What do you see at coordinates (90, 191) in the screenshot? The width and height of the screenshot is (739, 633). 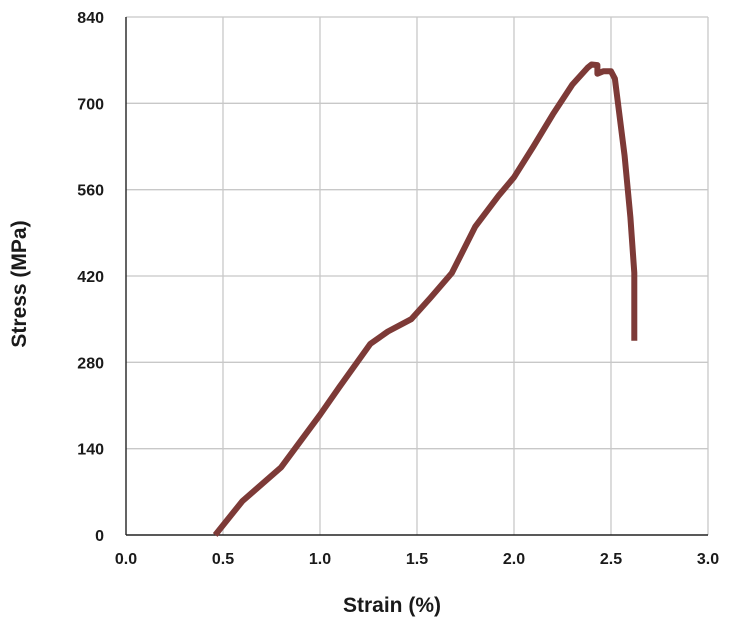 I see `y-tick-label: 560` at bounding box center [90, 191].